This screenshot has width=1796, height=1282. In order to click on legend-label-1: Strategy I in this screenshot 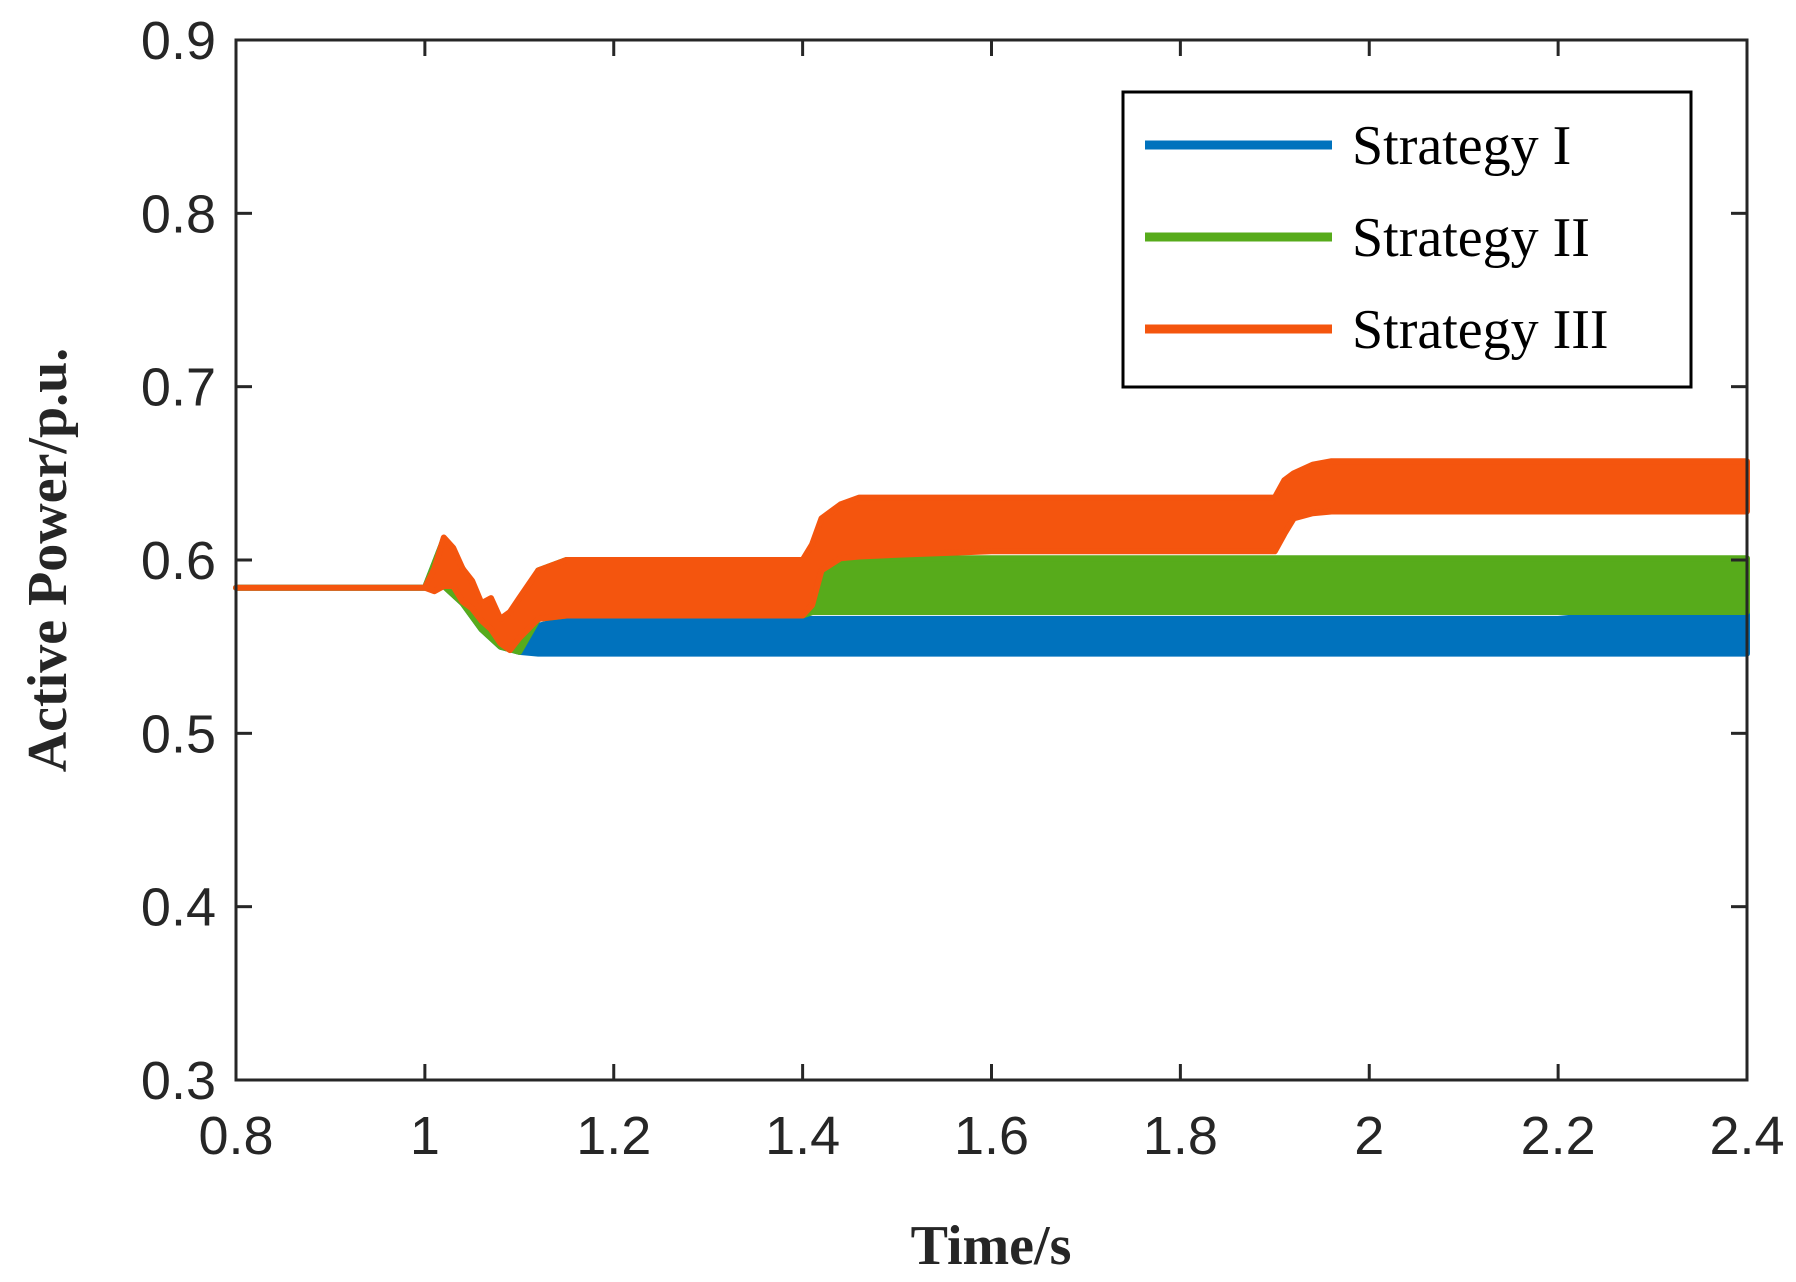, I will do `click(1461, 146)`.